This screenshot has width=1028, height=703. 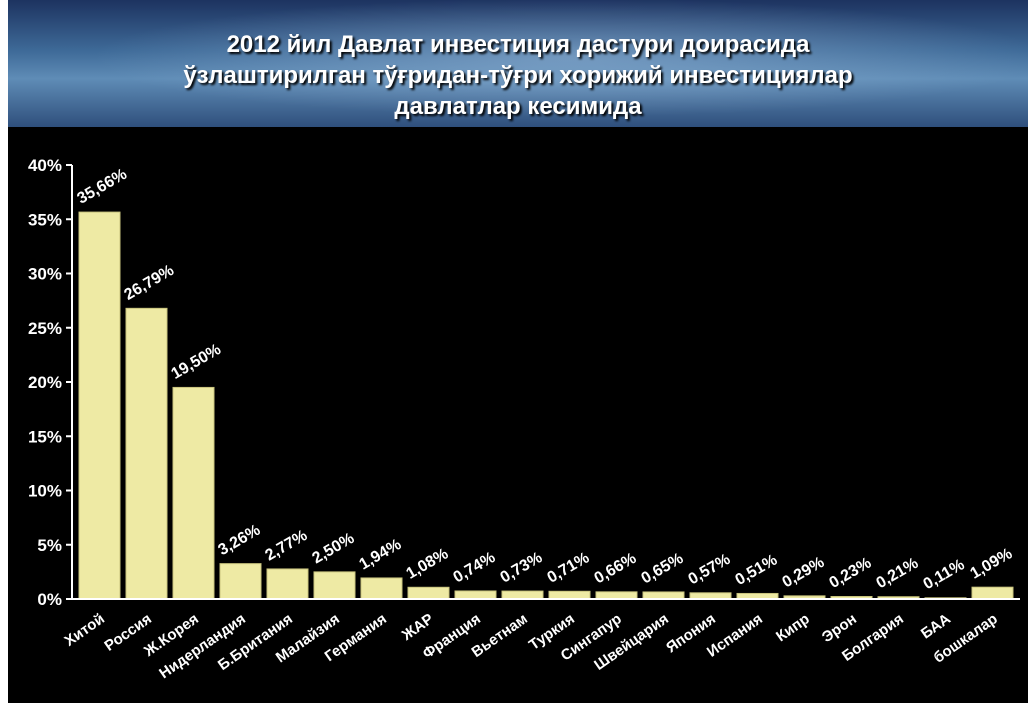 I want to click on x-tick-label-1: Хитой, so click(x=84, y=630).